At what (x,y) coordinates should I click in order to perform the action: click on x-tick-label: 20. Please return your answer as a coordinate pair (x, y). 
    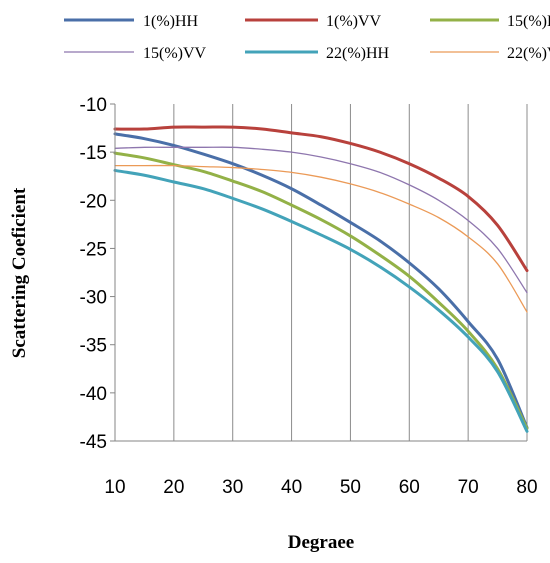
    Looking at the image, I should click on (173, 487).